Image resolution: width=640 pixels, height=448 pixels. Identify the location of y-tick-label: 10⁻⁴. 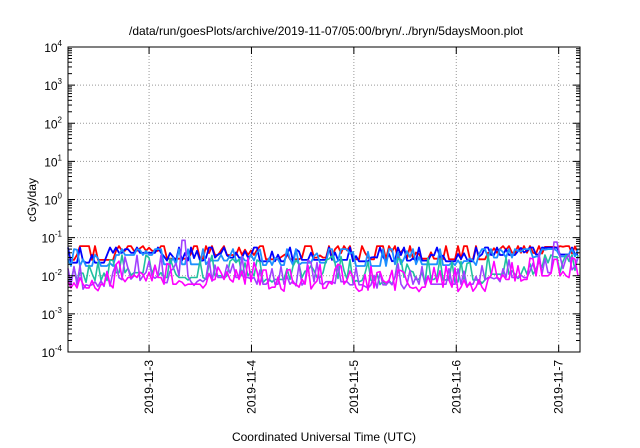
(52, 352).